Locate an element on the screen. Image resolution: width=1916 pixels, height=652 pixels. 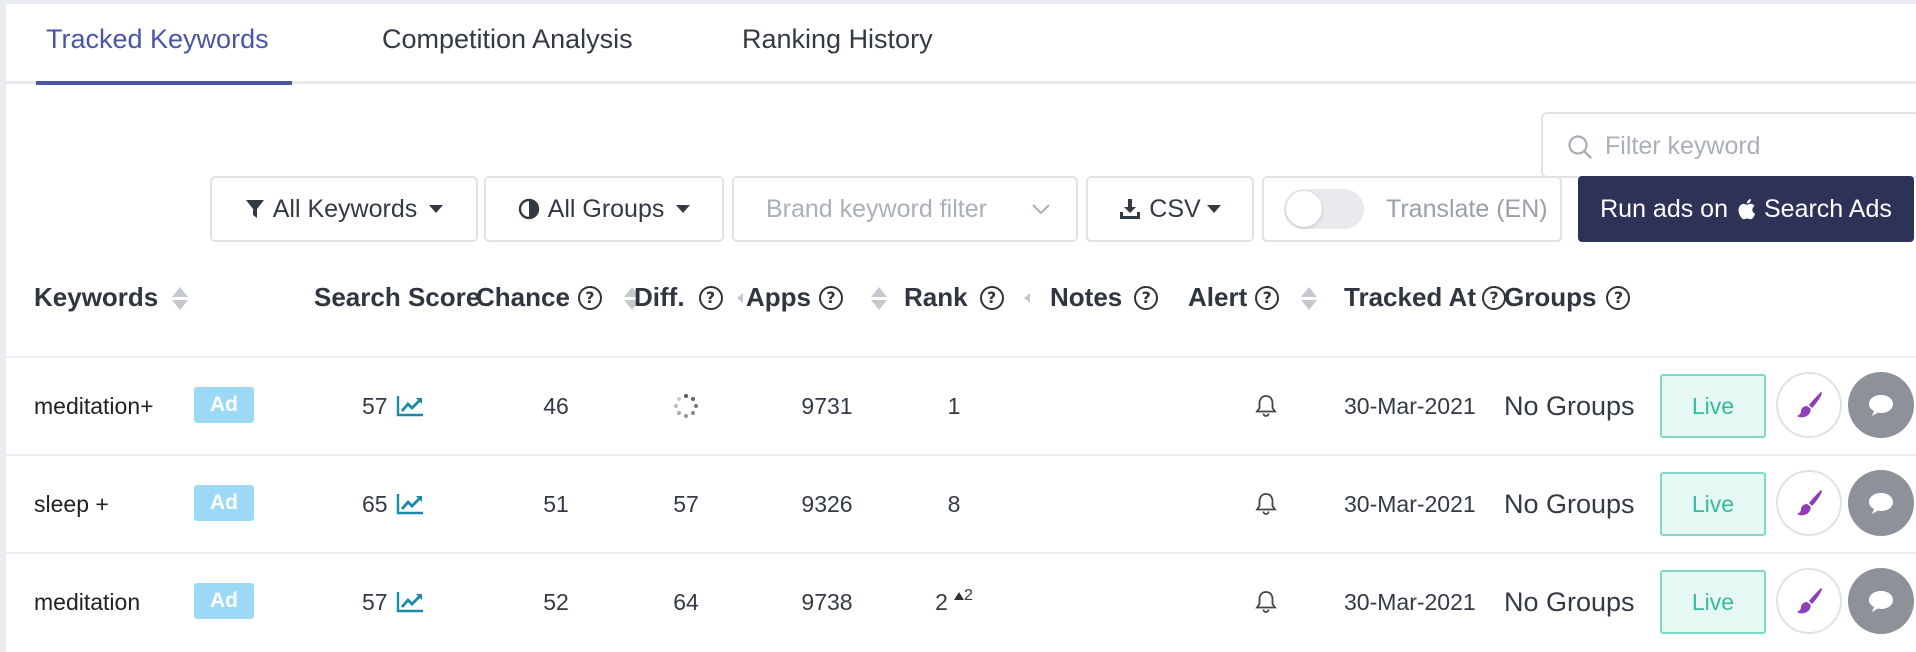
col-header-label: Tracked At is located at coordinates (1410, 297).